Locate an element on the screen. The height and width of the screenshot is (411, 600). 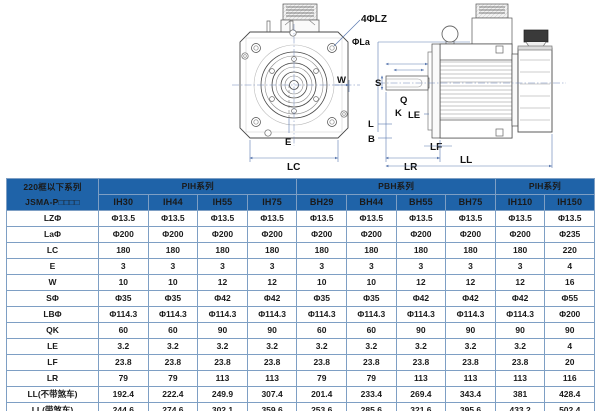
row-label: QK is located at coordinates (52, 330).